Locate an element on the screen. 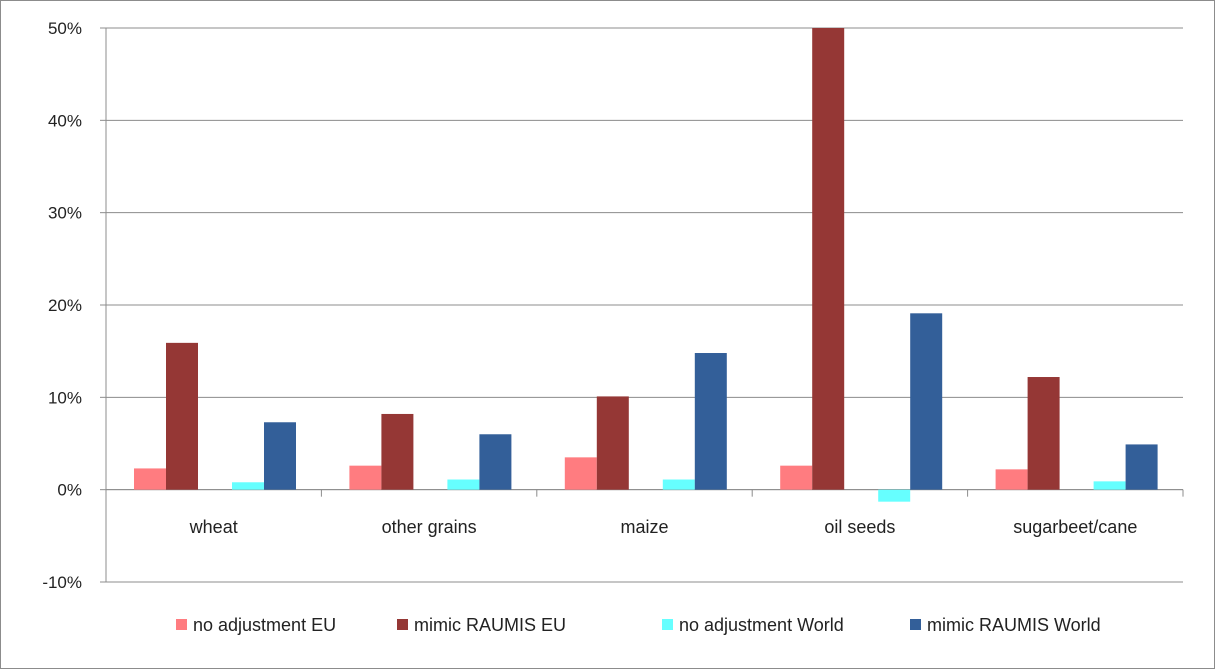  legend-label: mimic RAUMIS World is located at coordinates (1014, 625).